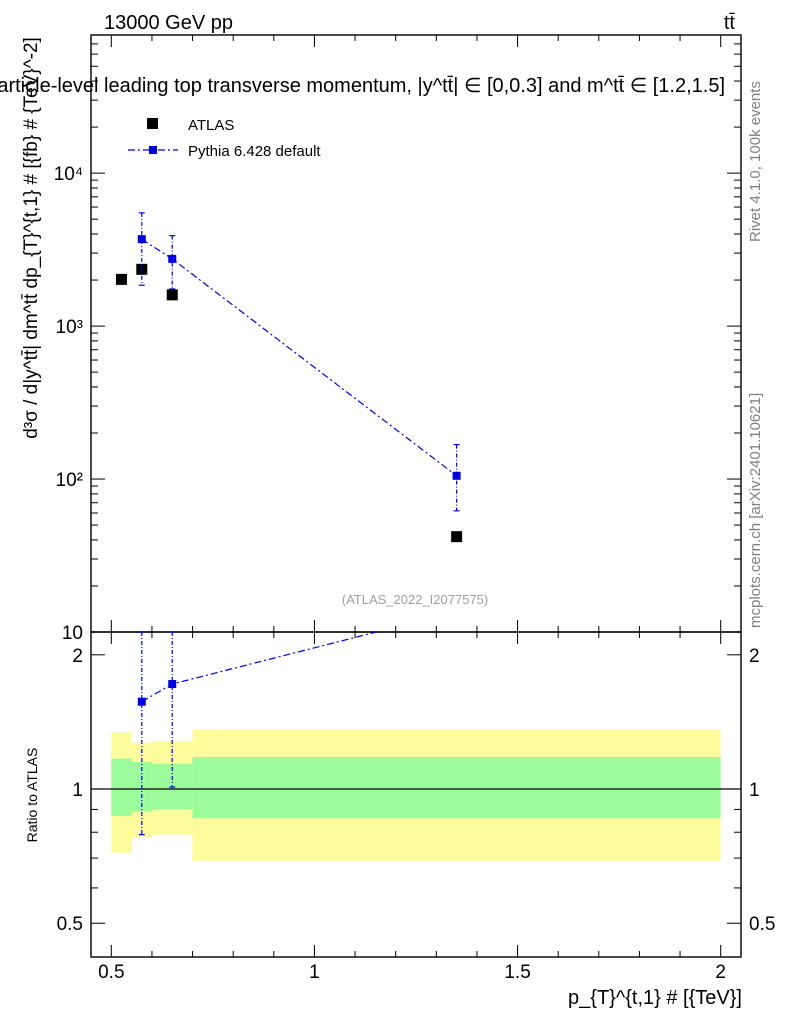 This screenshot has width=786, height=1024. What do you see at coordinates (152, 123) in the screenshot?
I see `legend-atlas-marker` at bounding box center [152, 123].